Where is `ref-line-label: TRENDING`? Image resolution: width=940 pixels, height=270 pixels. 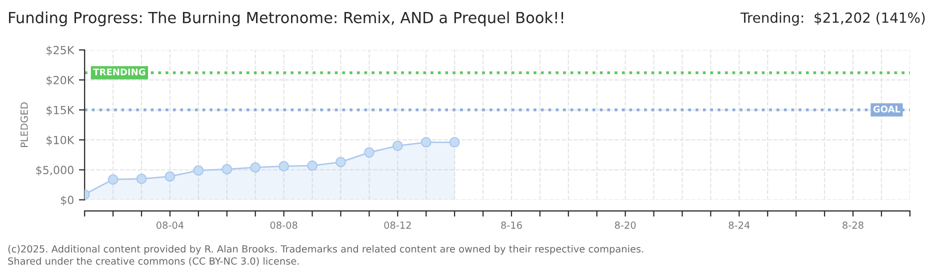
ref-line-label: TRENDING is located at coordinates (119, 72).